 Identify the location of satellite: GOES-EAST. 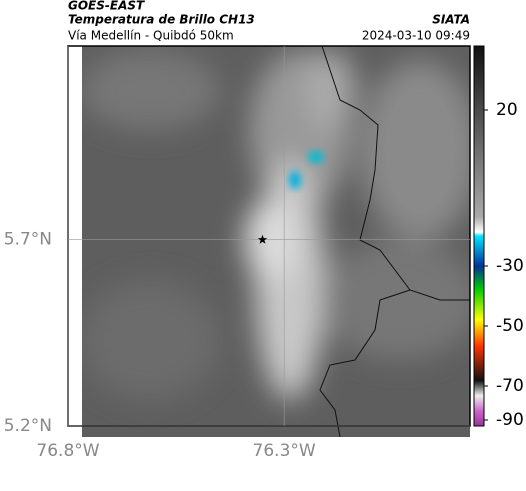
(106, 6).